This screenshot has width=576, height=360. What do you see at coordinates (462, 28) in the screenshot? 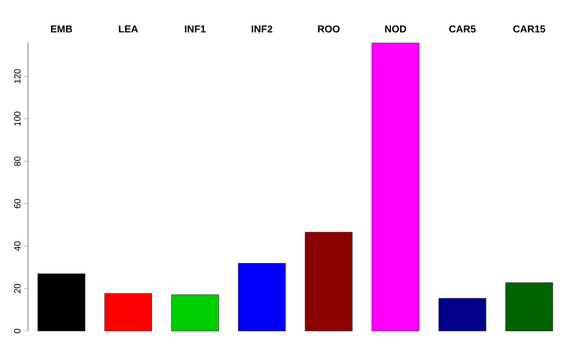
I see `x-tick-label: CAR5` at bounding box center [462, 28].